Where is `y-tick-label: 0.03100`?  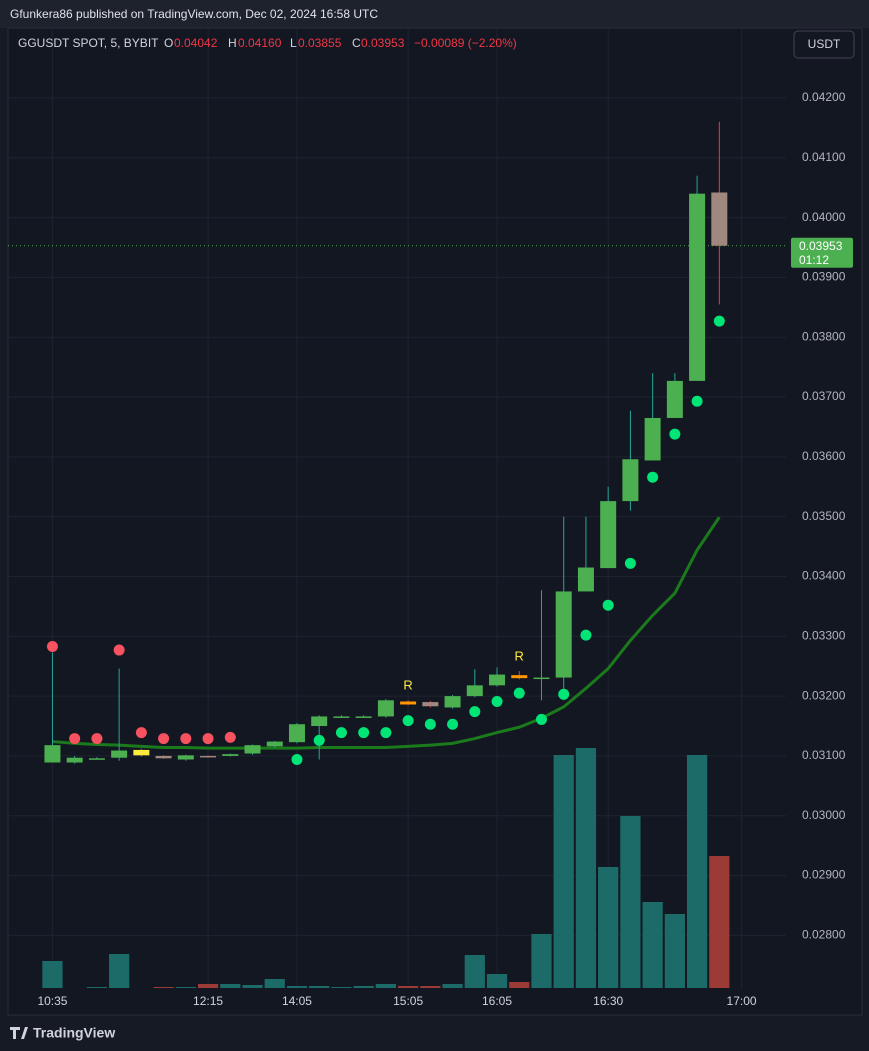
y-tick-label: 0.03100 is located at coordinates (824, 755).